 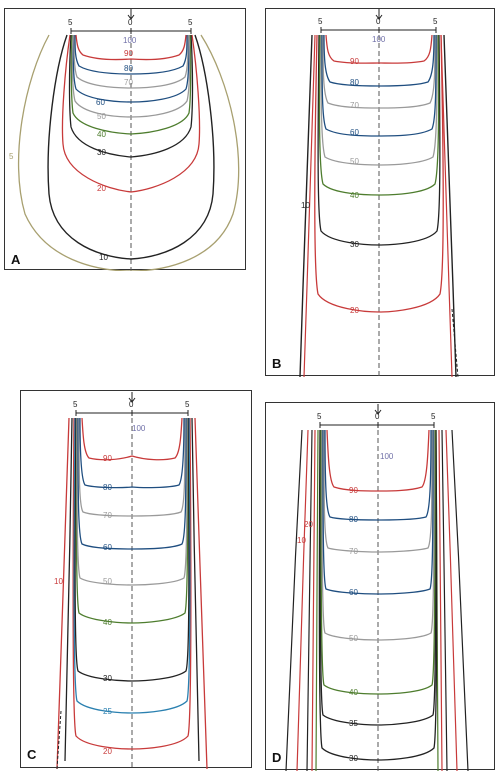 I want to click on isodose-outer, so click(x=195, y=589).